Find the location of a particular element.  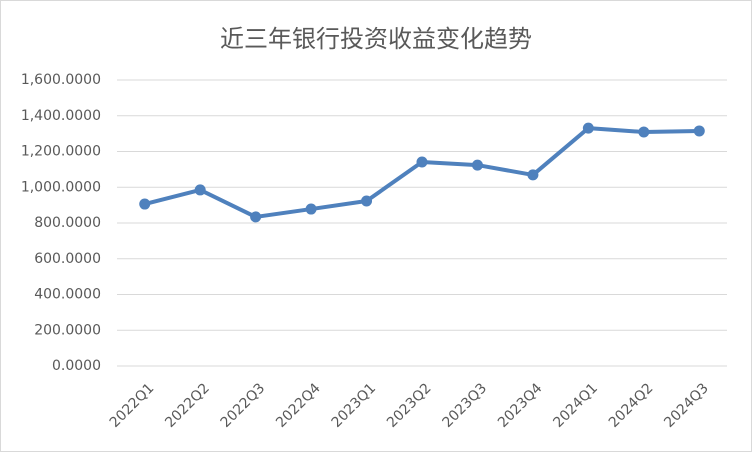

y-tick-label: 600.0000 is located at coordinates (67, 259).